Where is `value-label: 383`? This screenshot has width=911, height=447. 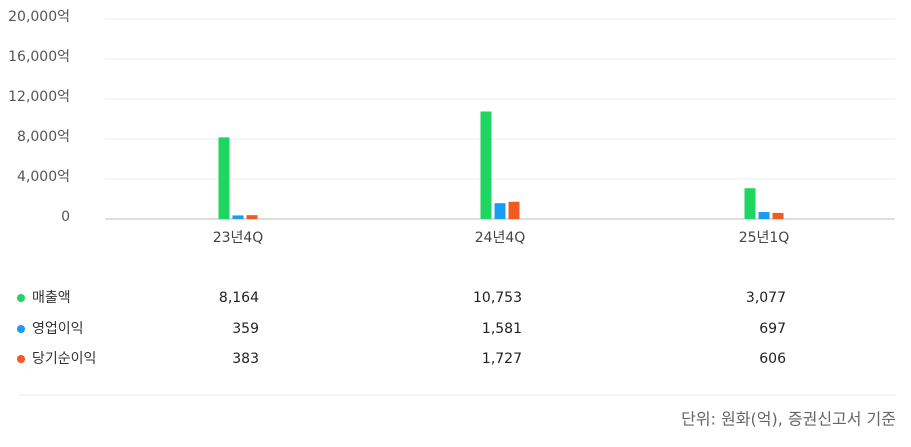
value-label: 383 is located at coordinates (245, 359).